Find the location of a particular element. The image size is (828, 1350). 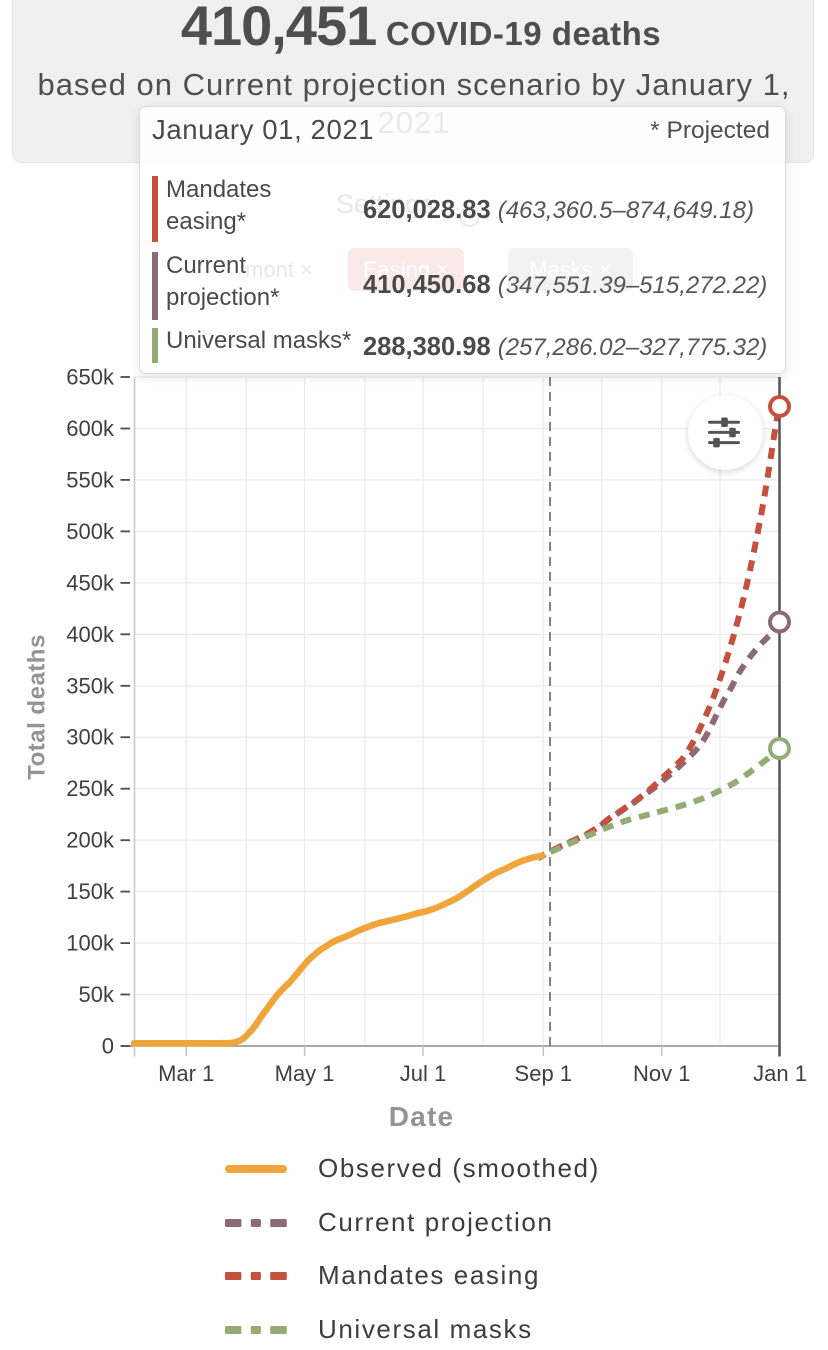

svg-text: Jan 1 is located at coordinates (780, 1073).